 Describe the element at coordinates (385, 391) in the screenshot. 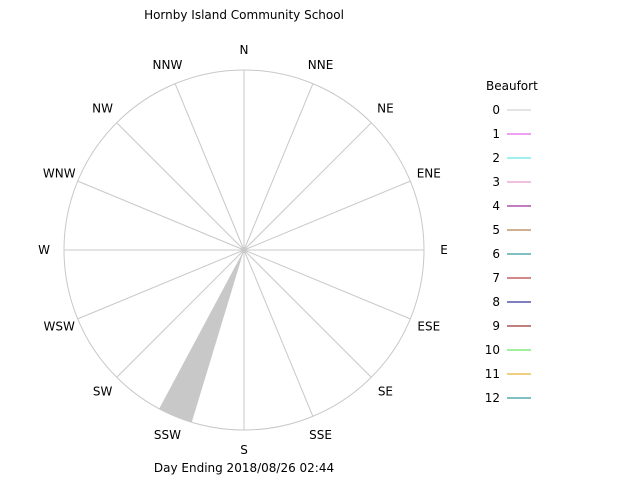

I see `direction-label-se: SE` at that location.